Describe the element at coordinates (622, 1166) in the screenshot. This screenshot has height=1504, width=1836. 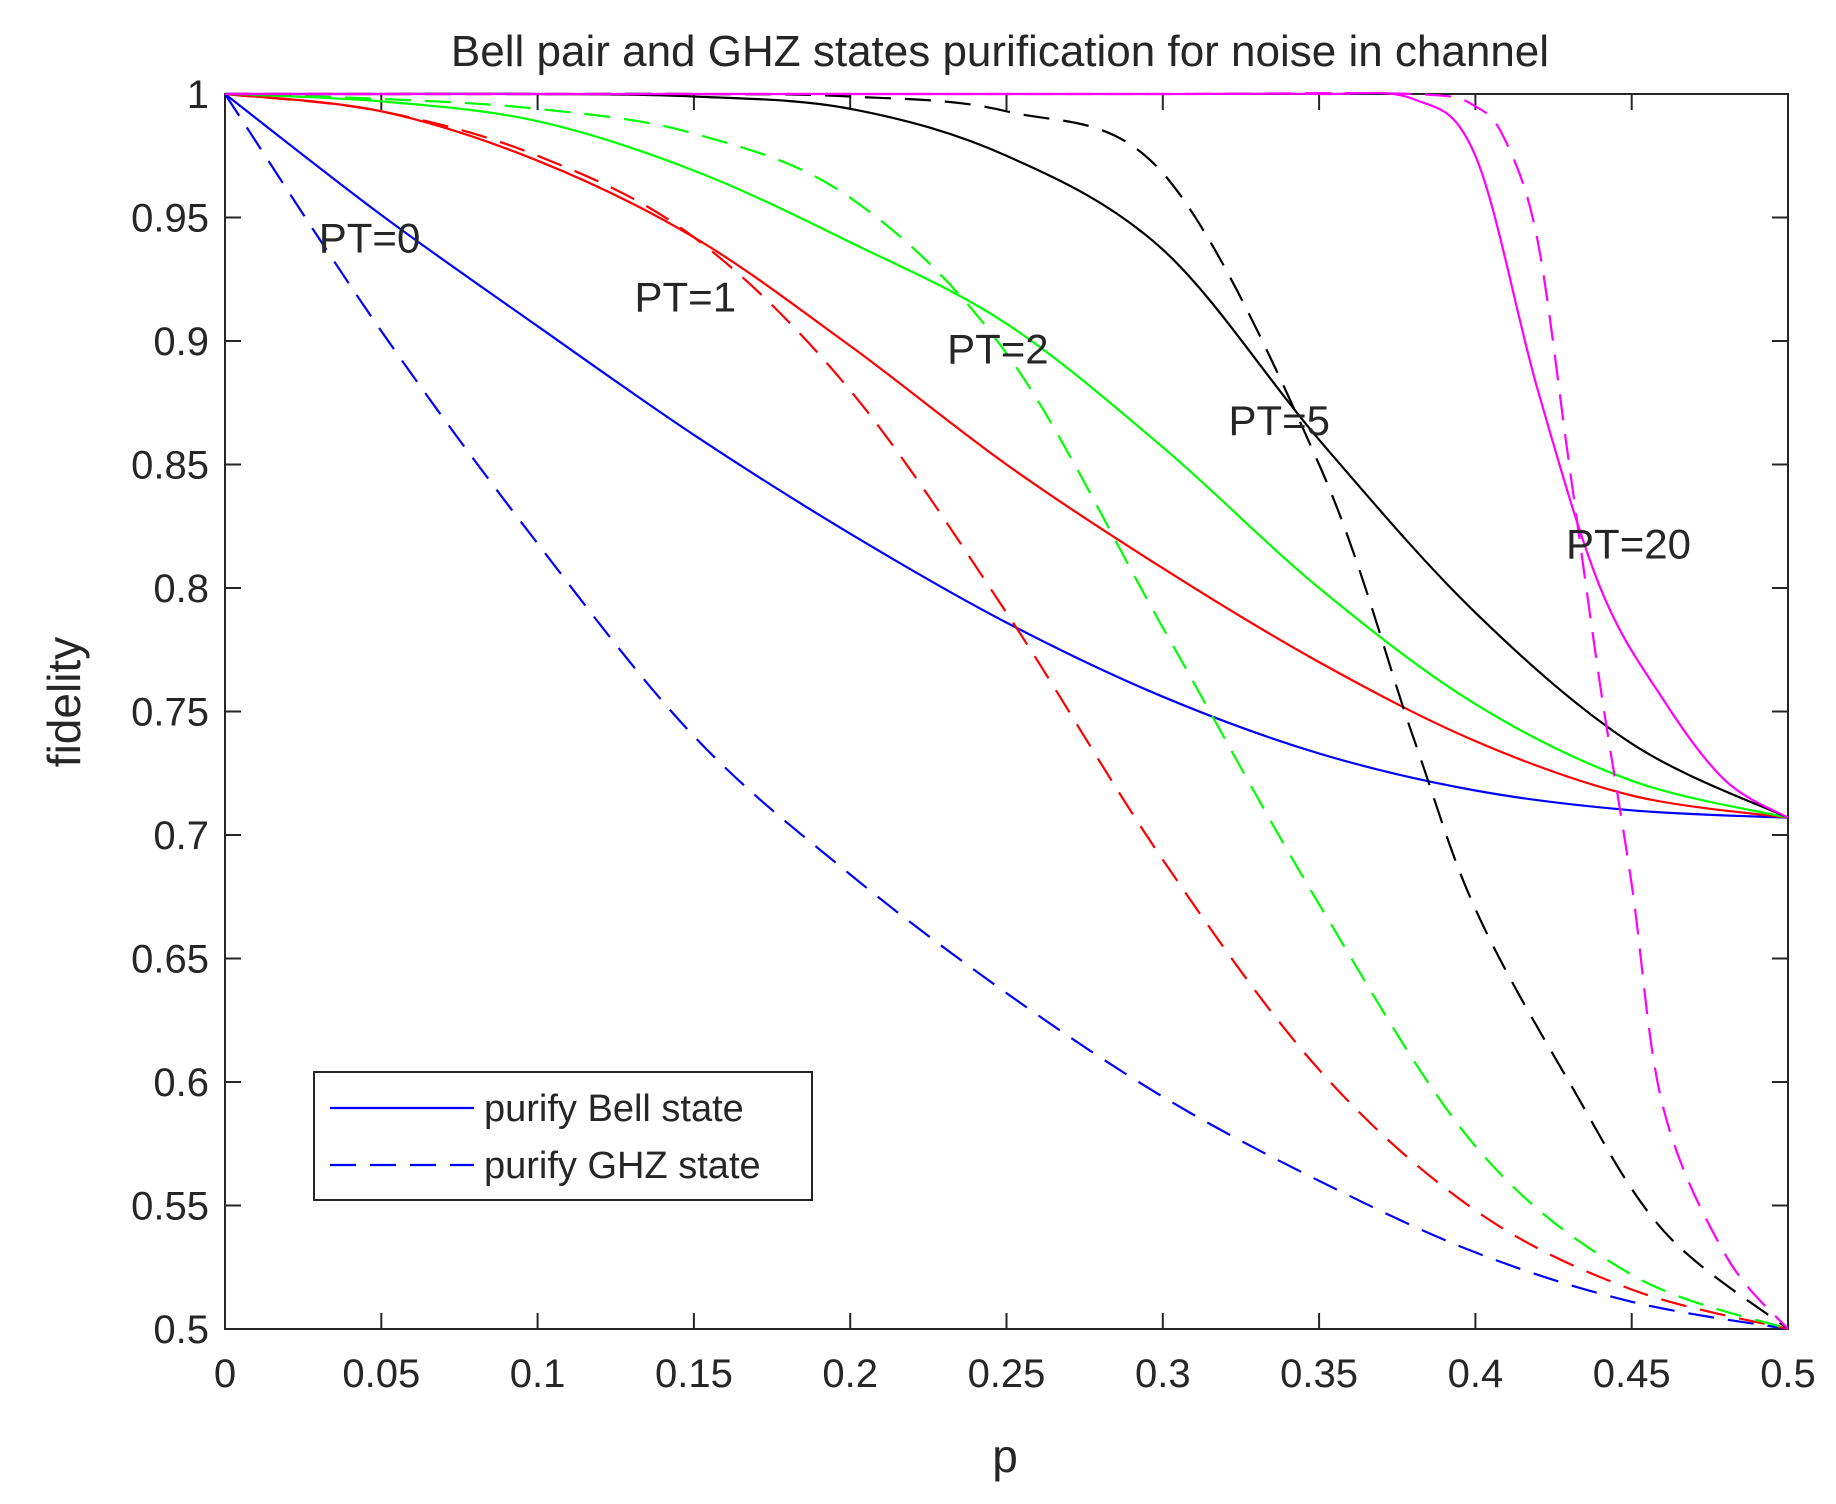
I see `legend-label: purify GHZ state` at that location.